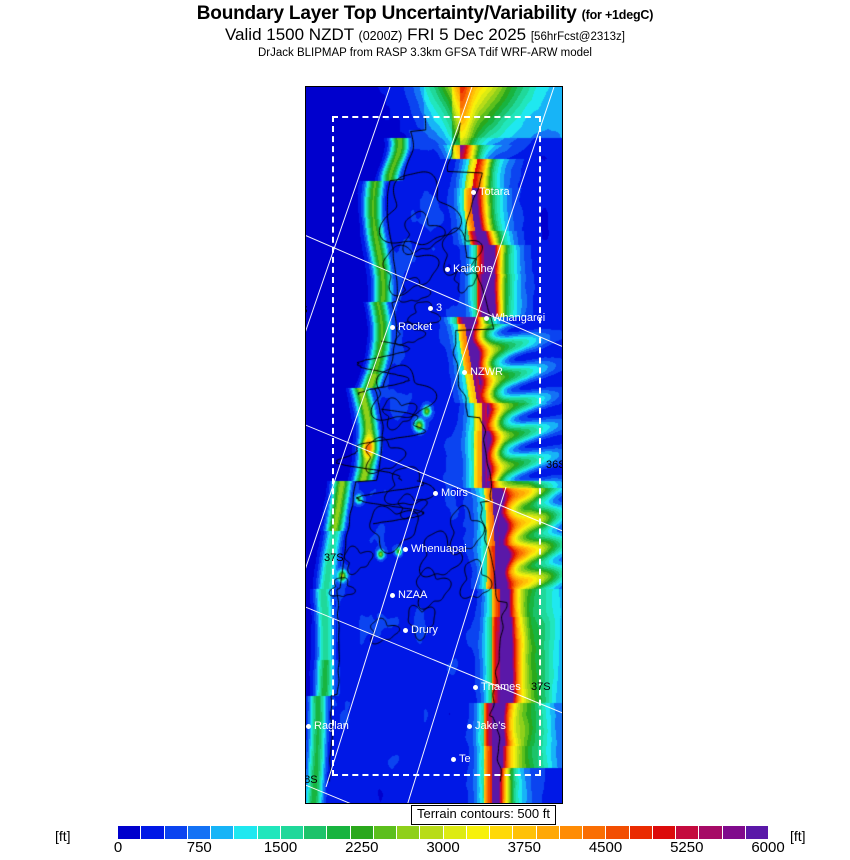 The image size is (850, 860). Describe the element at coordinates (617, 15) in the screenshot. I see `title-main-suffix: (for +1degC)` at that location.